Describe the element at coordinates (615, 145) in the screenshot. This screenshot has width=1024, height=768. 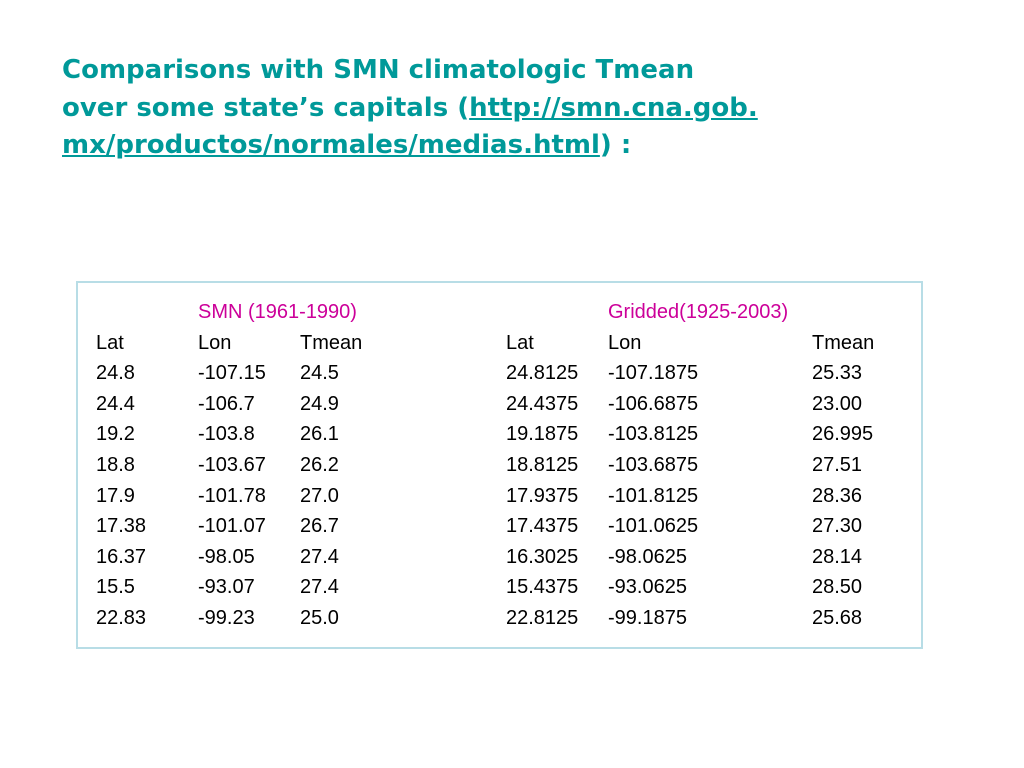
I see `title-text: ) :` at that location.